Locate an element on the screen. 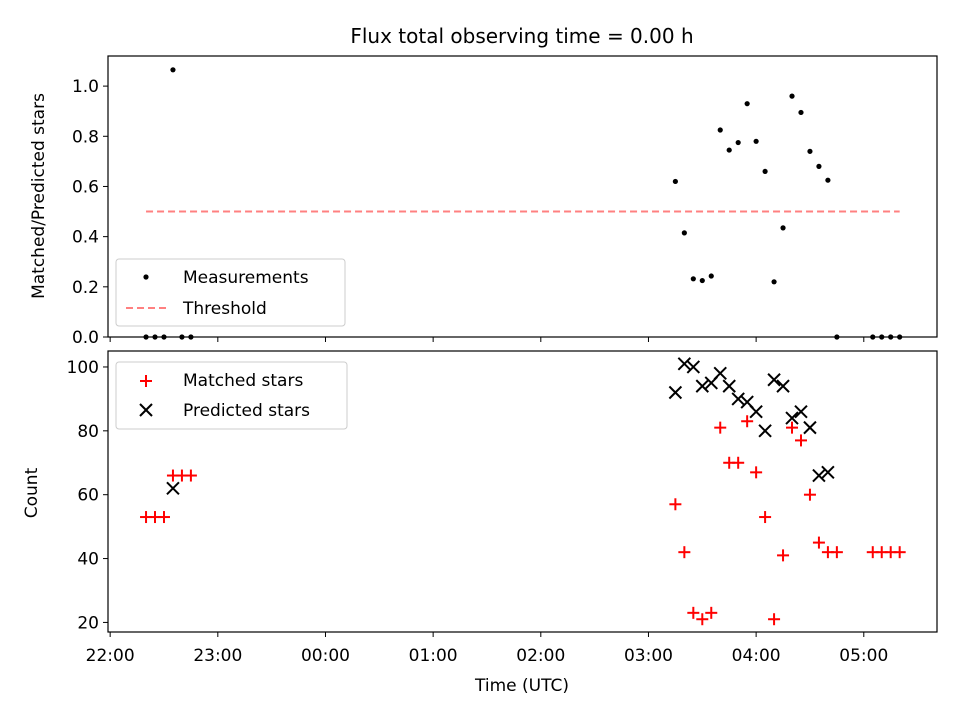  x-tick-label: 22:00 is located at coordinates (110, 656).